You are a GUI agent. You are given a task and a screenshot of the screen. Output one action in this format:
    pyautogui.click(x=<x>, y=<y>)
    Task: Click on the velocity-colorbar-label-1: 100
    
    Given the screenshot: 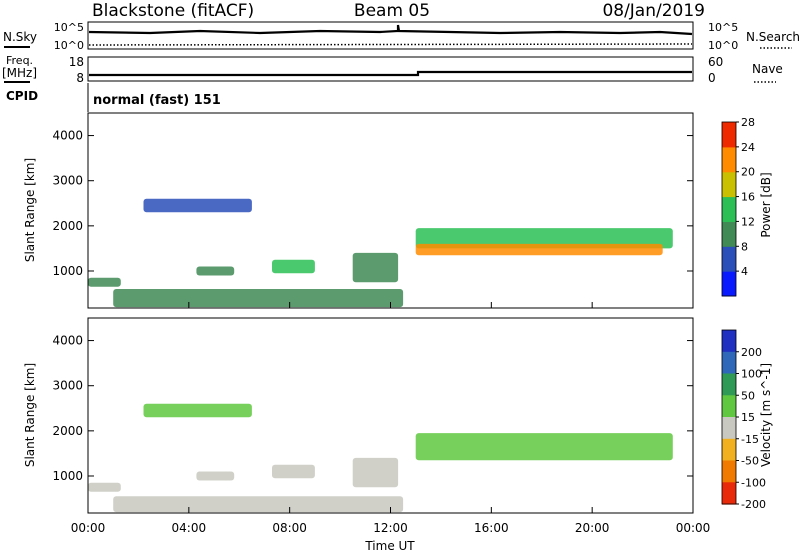 What is the action you would take?
    pyautogui.click(x=751, y=374)
    